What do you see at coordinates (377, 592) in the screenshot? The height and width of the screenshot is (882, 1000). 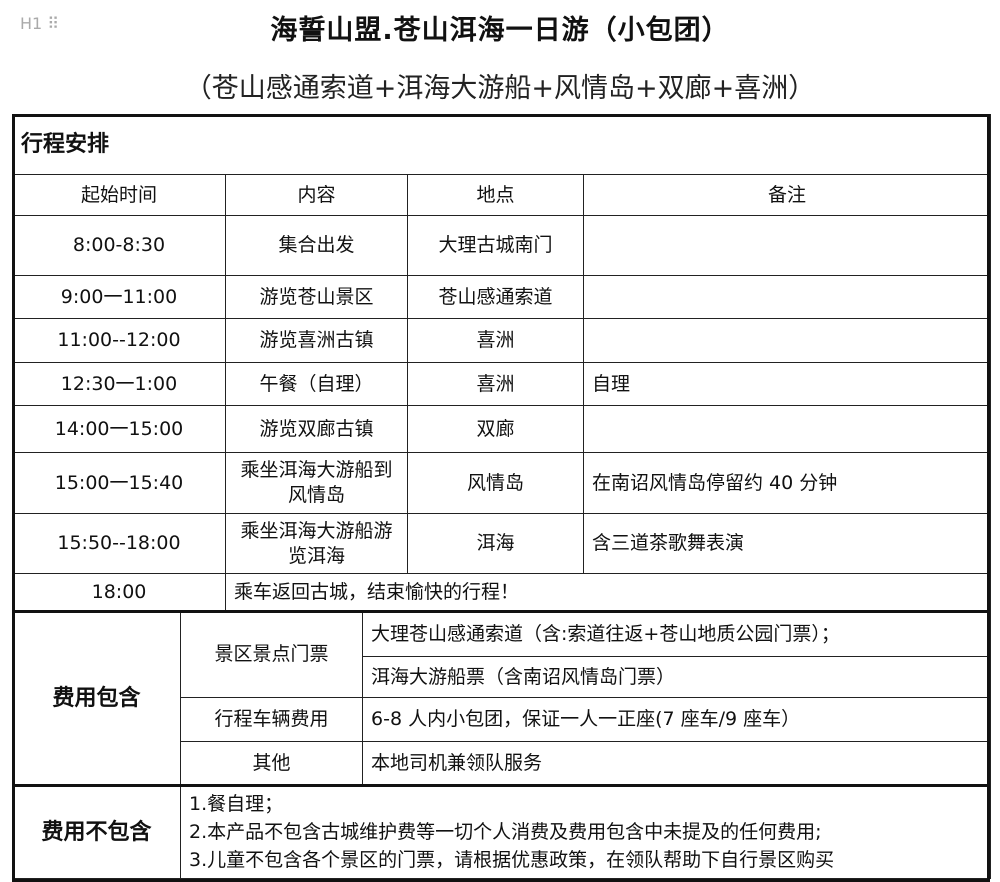 I see `content-cell-text: 乘车返回古城，结束愉快的行程！` at bounding box center [377, 592].